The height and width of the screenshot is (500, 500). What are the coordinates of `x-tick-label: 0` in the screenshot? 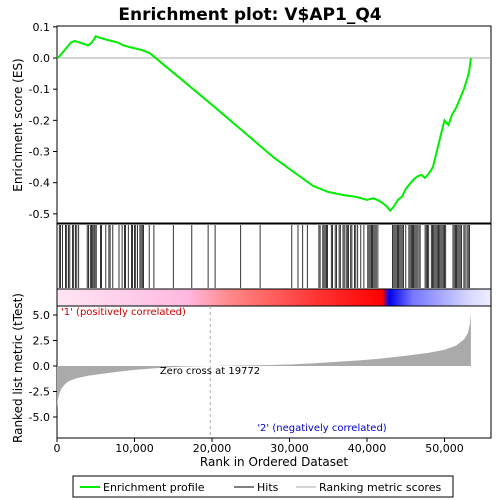 It's located at (57, 448).